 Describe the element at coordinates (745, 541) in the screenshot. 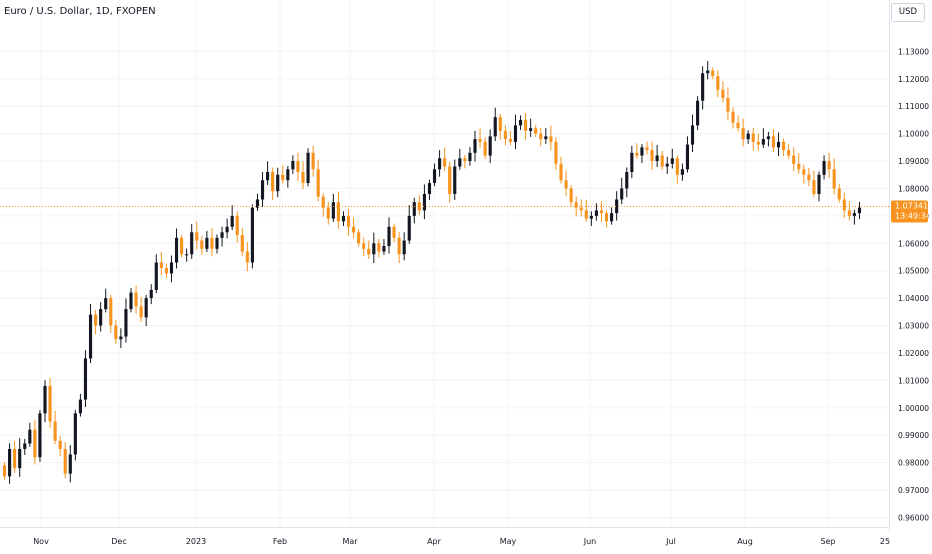

I see `x-tick-label: Aug` at that location.